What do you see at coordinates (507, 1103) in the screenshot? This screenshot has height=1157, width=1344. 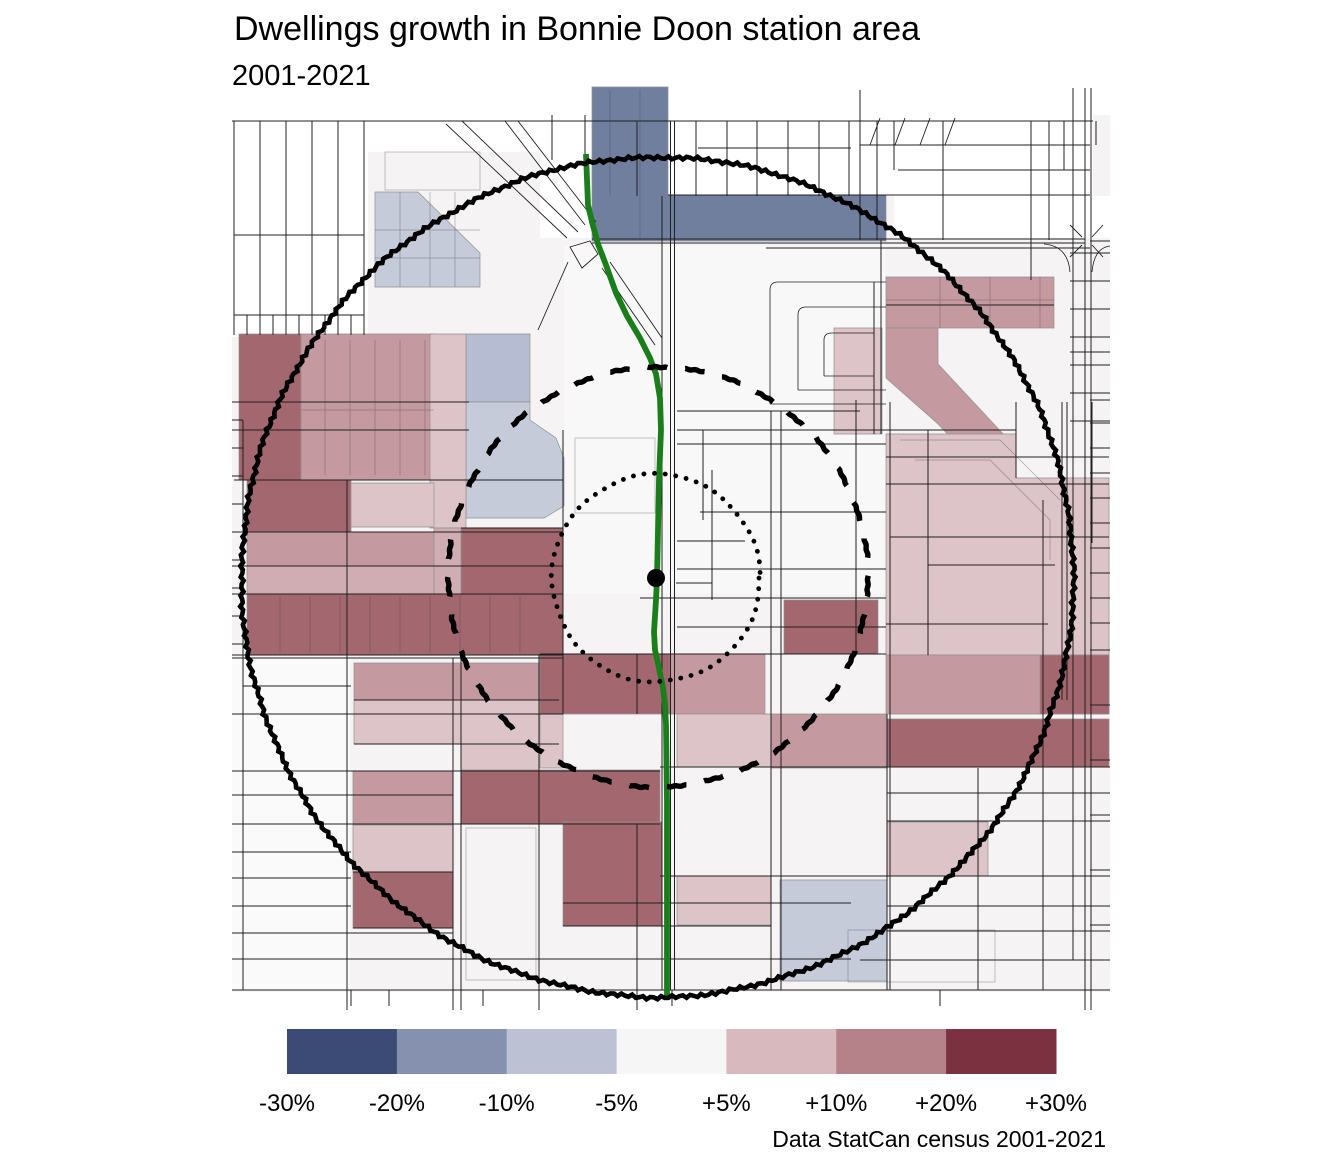 I see `svg-text: -10%` at bounding box center [507, 1103].